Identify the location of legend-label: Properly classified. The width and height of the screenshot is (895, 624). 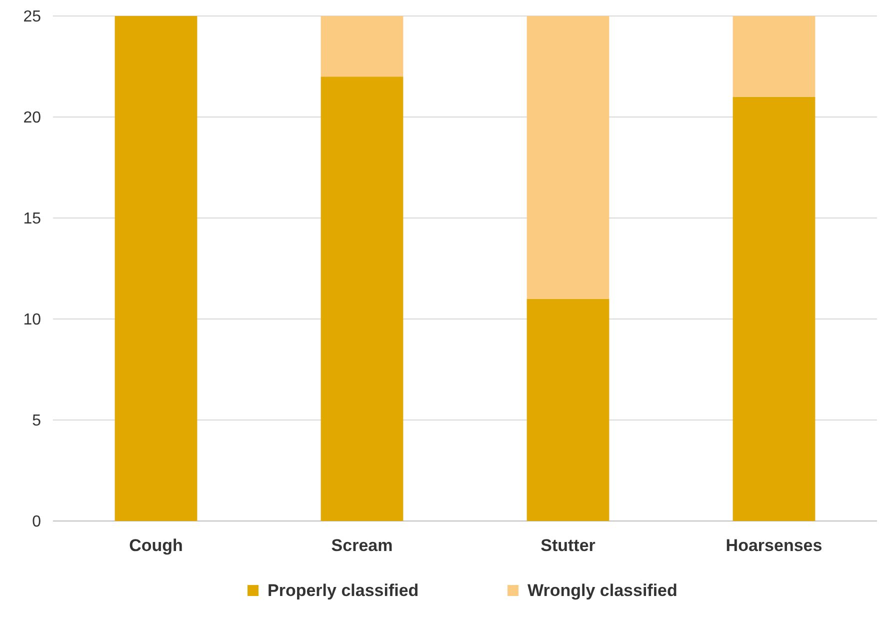
(343, 590).